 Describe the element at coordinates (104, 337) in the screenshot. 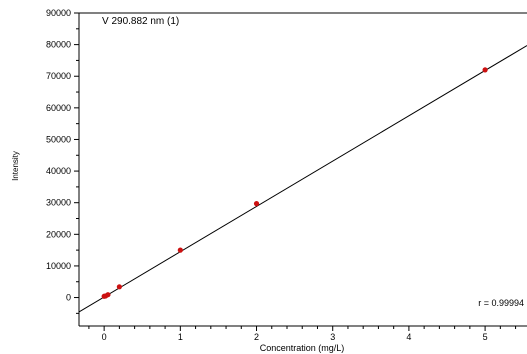

I see `x-tick-label: 0` at that location.